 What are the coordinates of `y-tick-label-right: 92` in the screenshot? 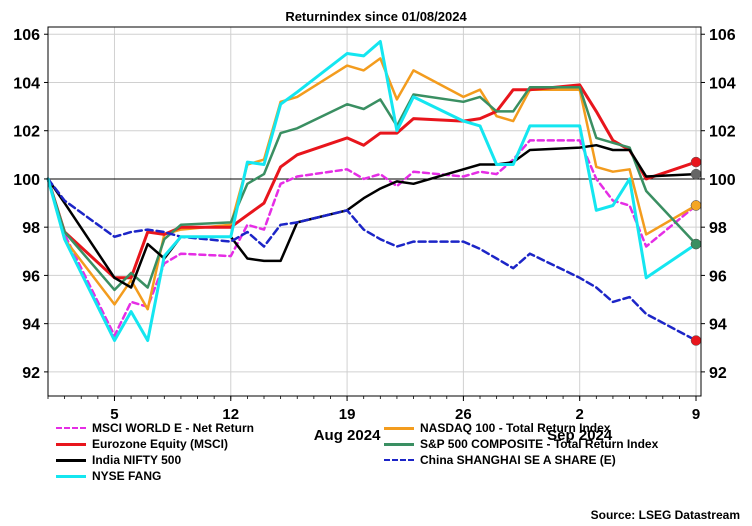 It's located at (718, 373).